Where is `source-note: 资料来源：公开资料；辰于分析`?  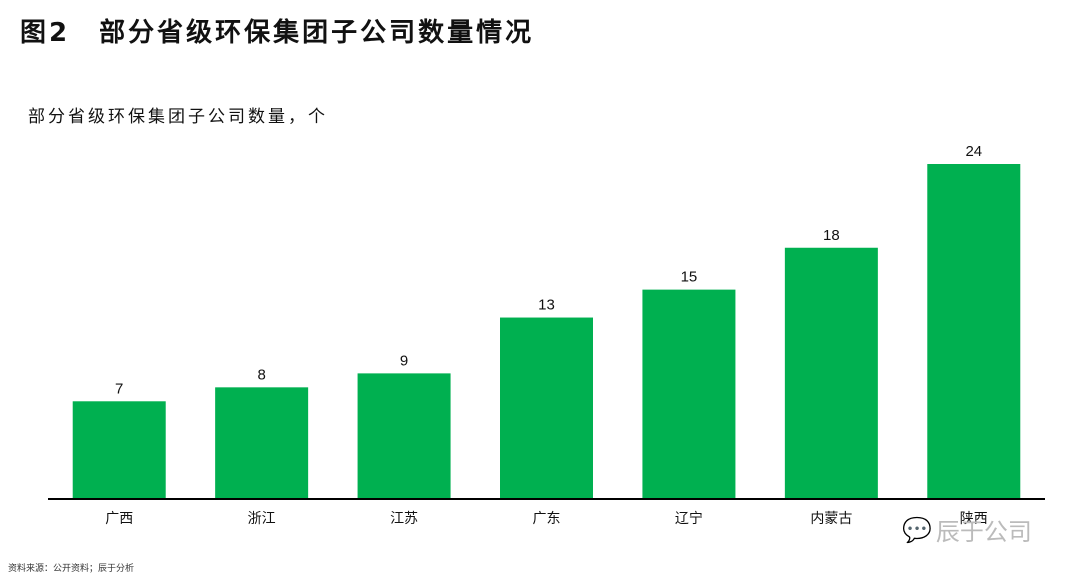
source-note: 资料来源：公开资料；辰于分析 is located at coordinates (71, 569).